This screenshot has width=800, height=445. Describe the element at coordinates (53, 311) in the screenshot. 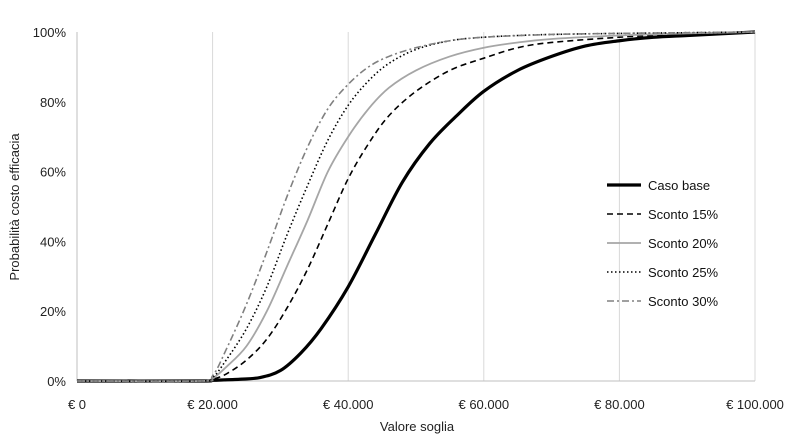

I see `y-tick-label: 20%` at that location.